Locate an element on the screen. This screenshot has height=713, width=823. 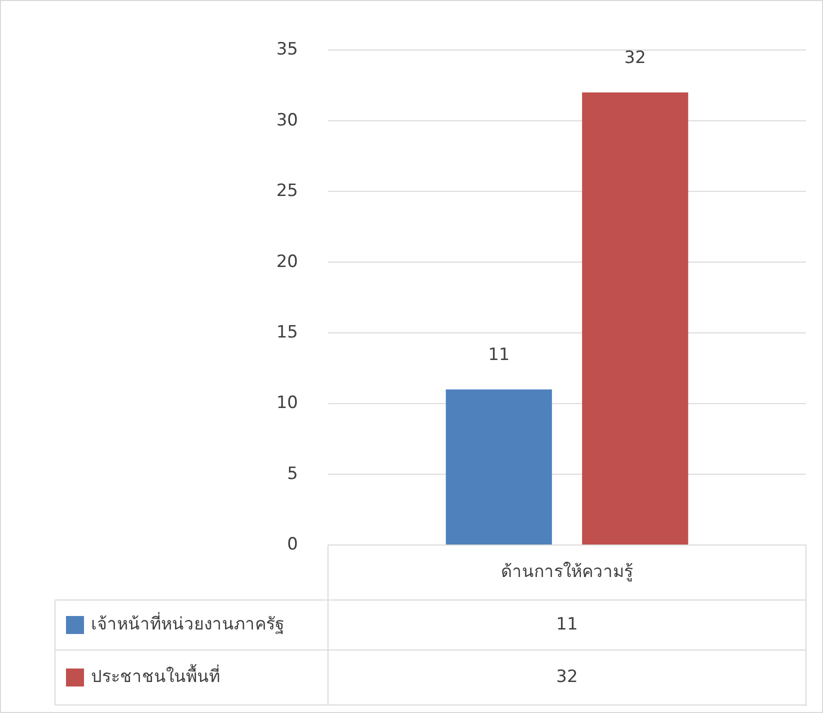
y-tick-label: 0 is located at coordinates (292, 544).